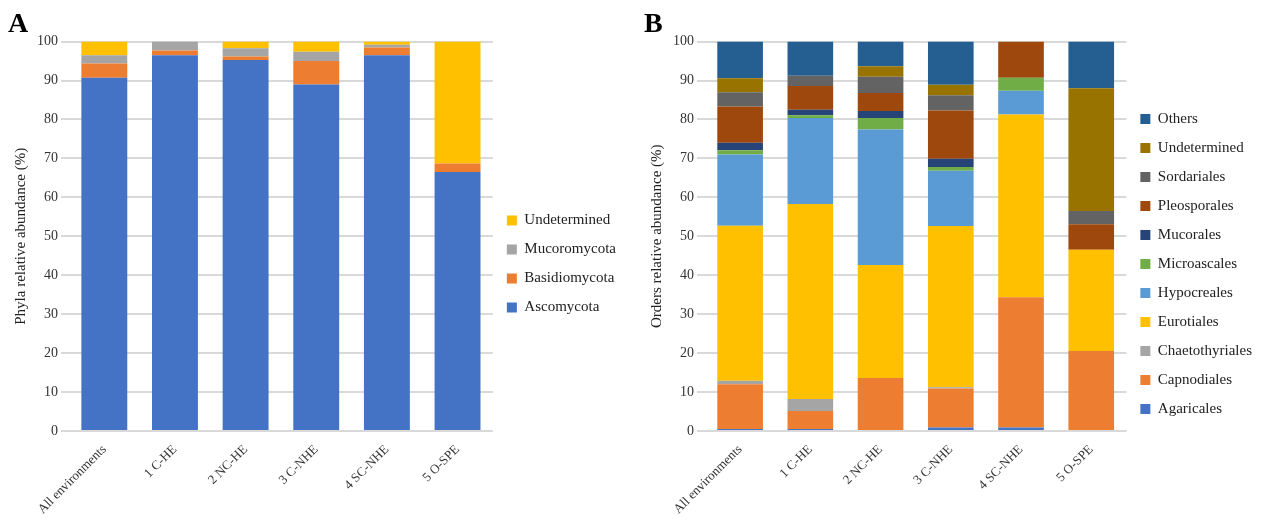 The width and height of the screenshot is (1280, 529). Describe the element at coordinates (1195, 378) in the screenshot. I see `legend-label: Capnodiales` at that location.